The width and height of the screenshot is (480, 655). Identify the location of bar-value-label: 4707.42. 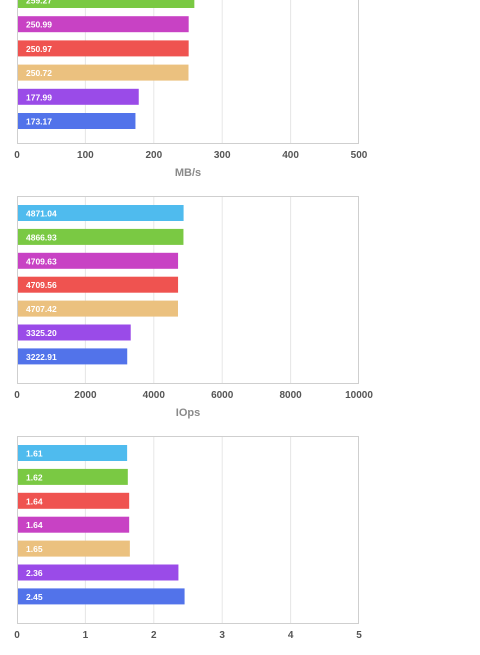
(41, 309).